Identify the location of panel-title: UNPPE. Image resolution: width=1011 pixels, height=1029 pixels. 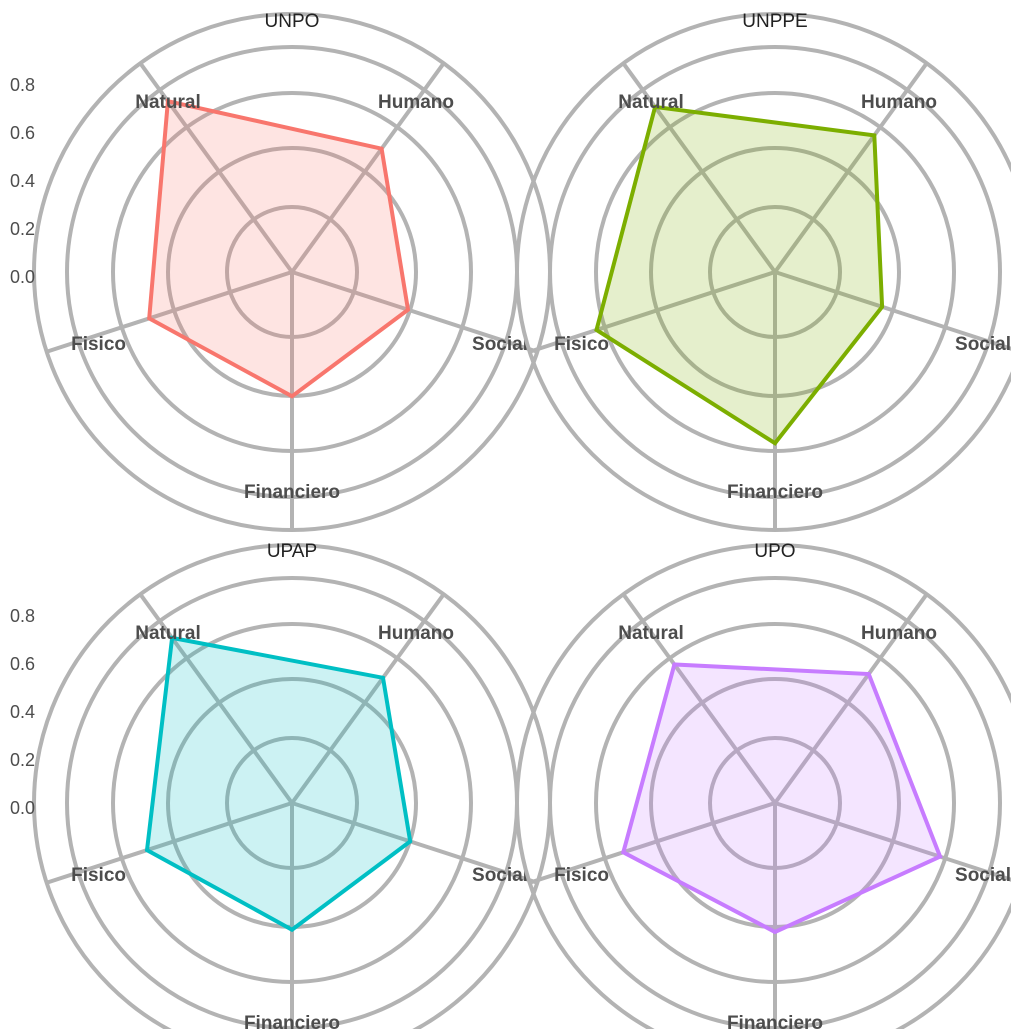
(774, 21).